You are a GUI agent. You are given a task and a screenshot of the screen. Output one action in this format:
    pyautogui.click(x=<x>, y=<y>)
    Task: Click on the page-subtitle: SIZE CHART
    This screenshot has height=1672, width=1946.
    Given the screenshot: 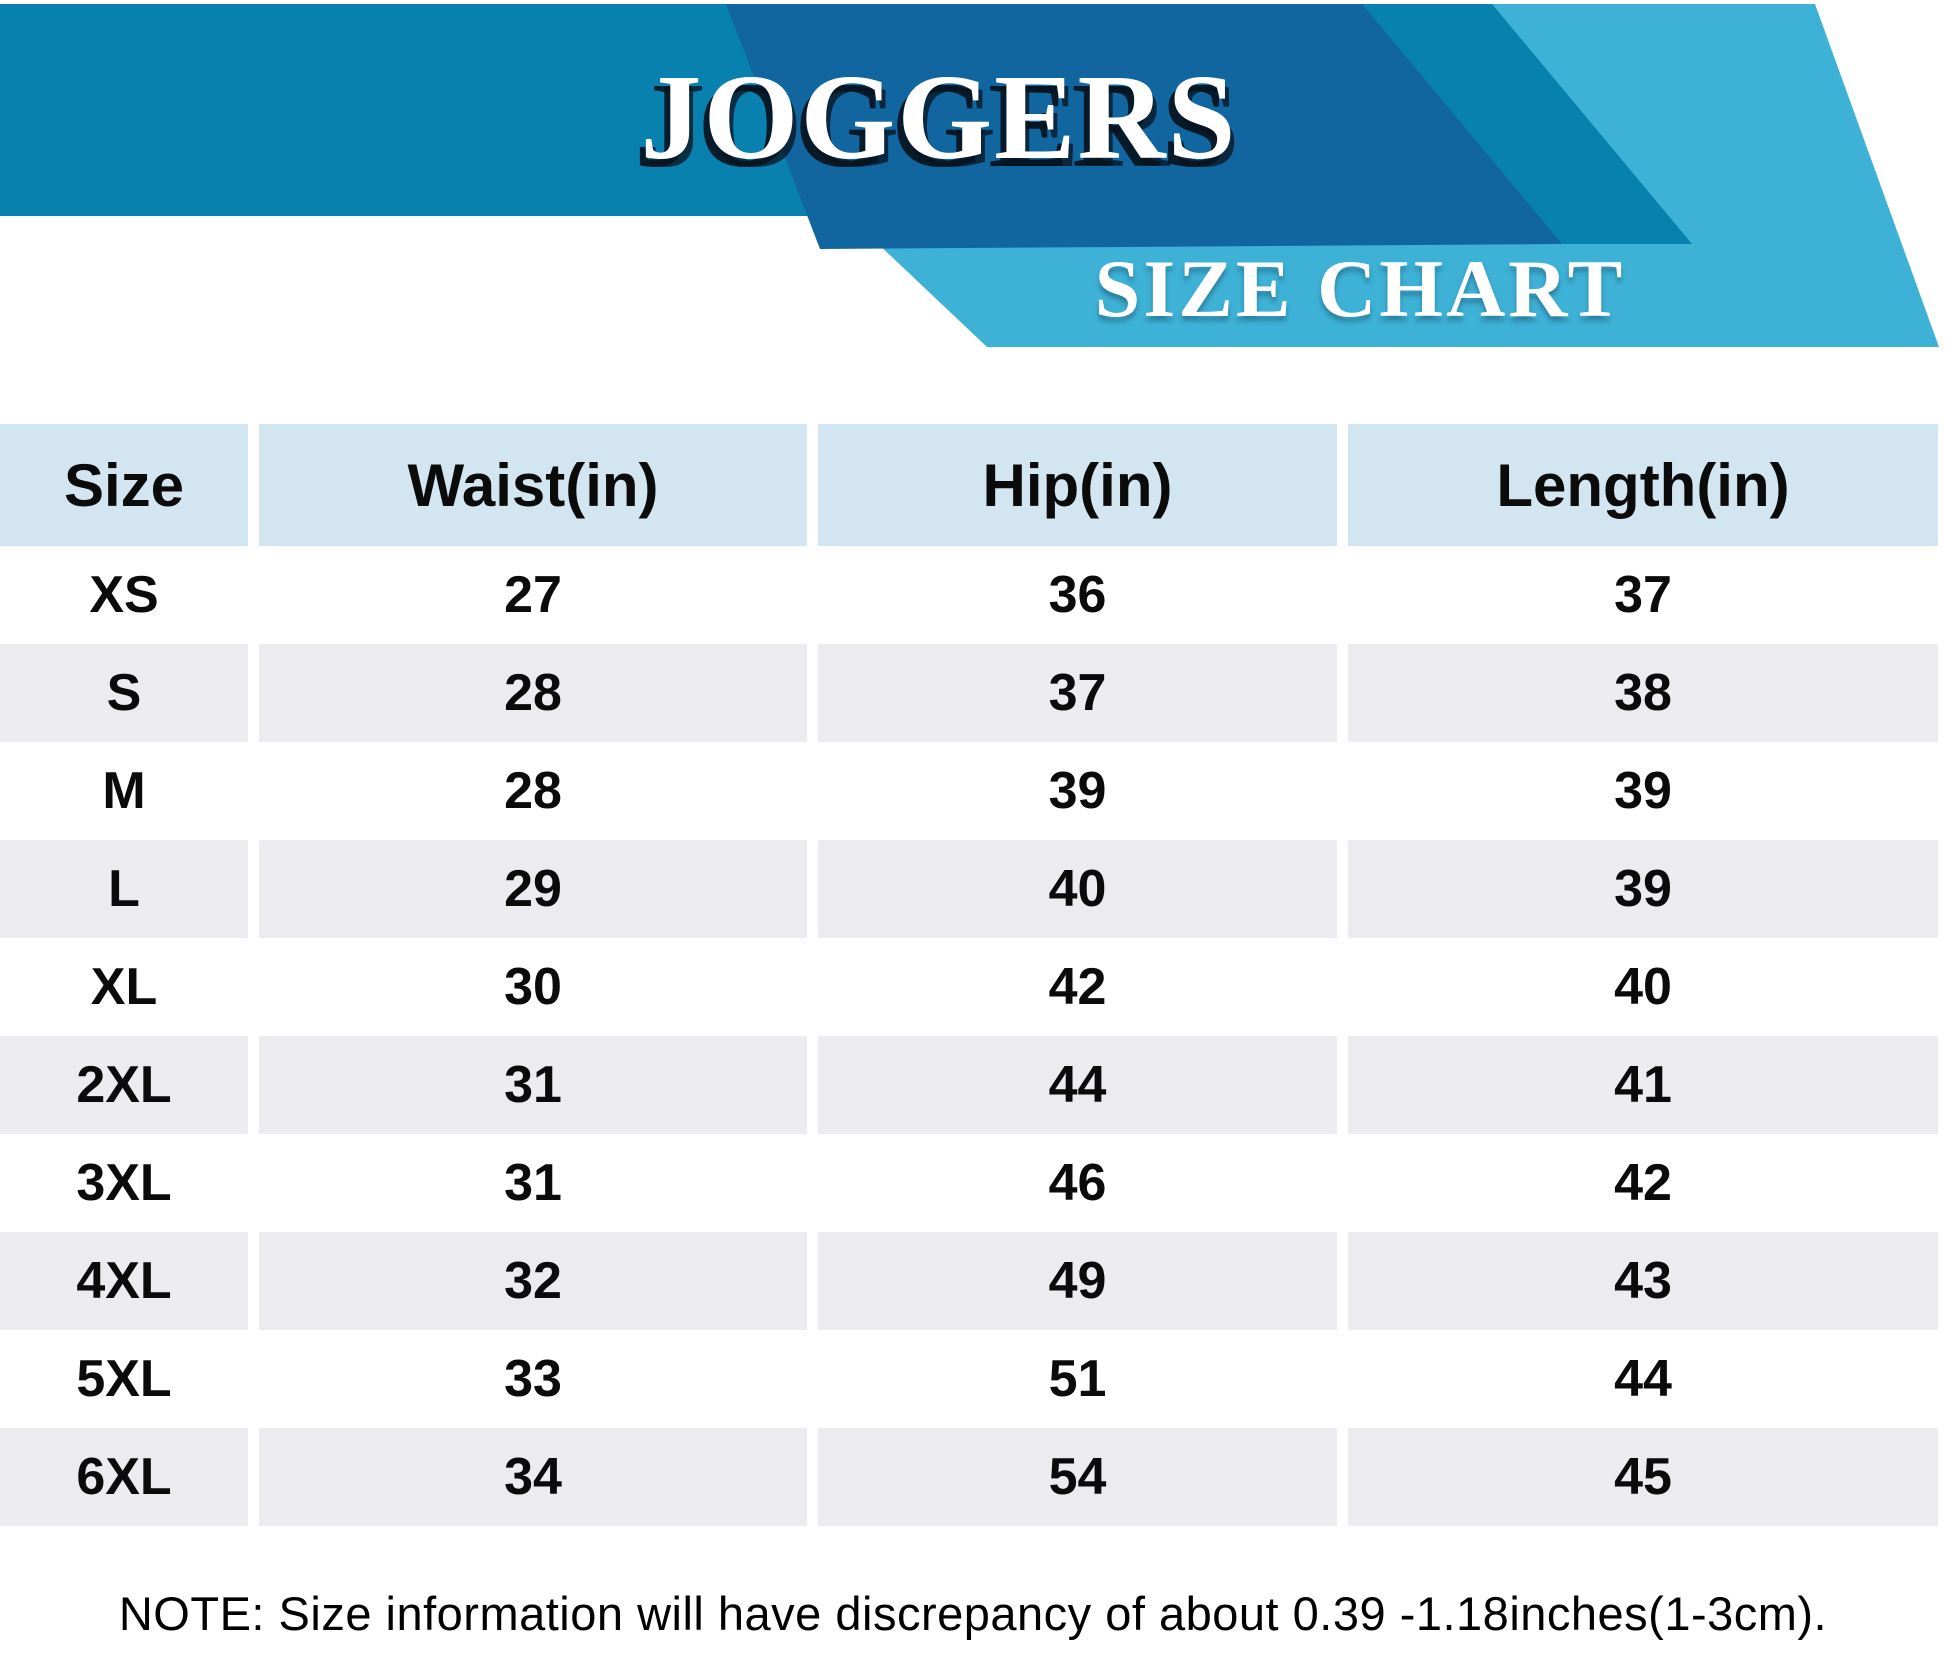 What is the action you would take?
    pyautogui.click(x=1360, y=288)
    